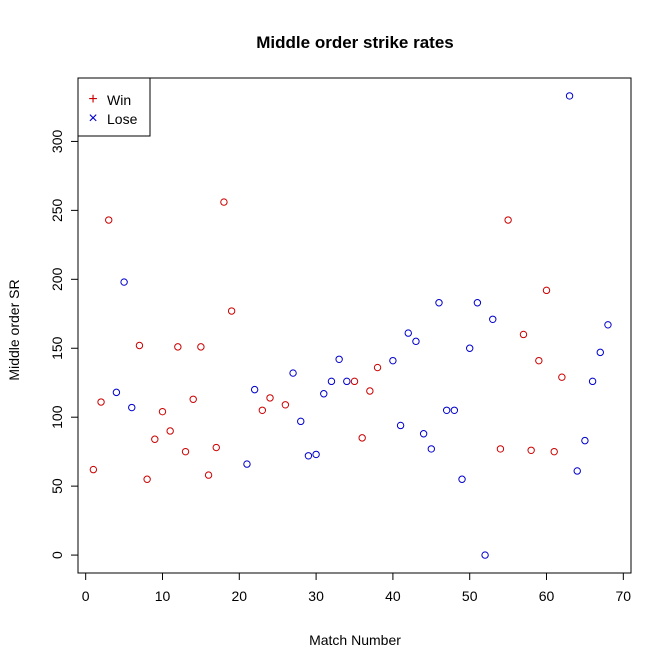 This screenshot has height=671, width=672. I want to click on y-tick-label: 100, so click(57, 417).